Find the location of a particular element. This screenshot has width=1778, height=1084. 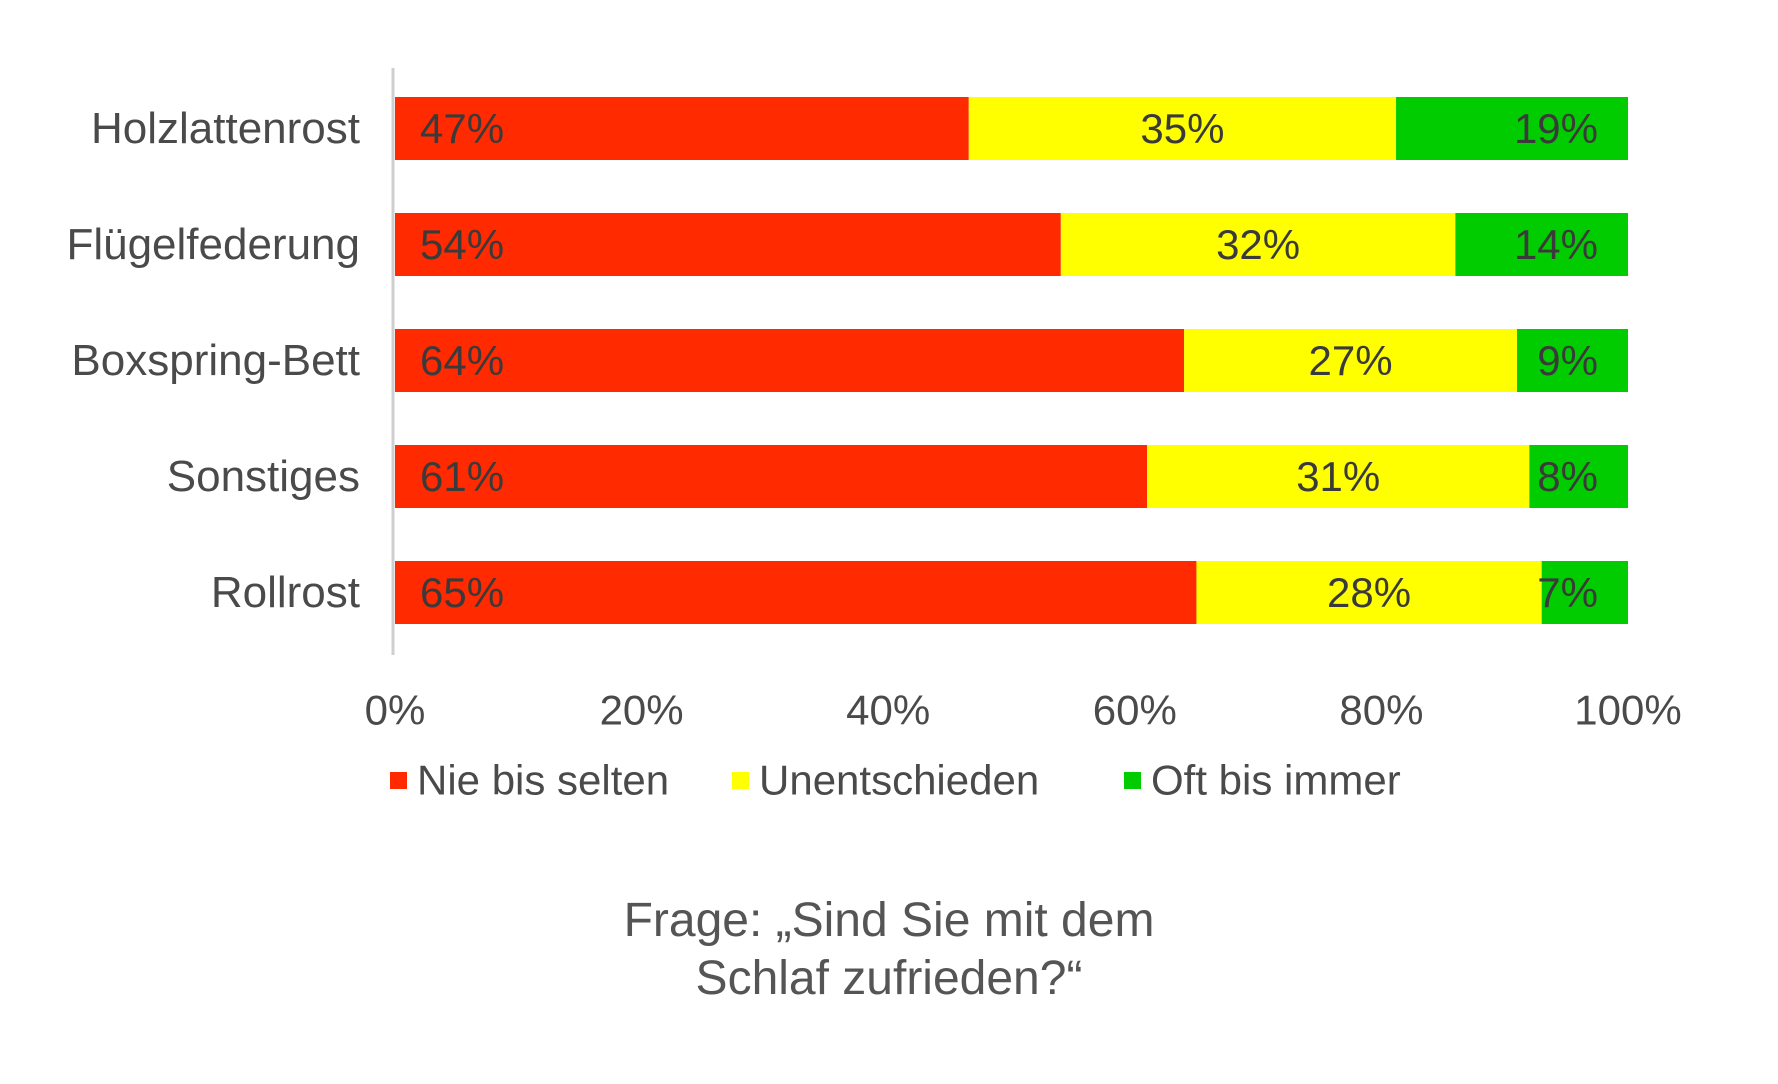

bar-flügelfederung-oft-bis-immer is located at coordinates (1541, 244).